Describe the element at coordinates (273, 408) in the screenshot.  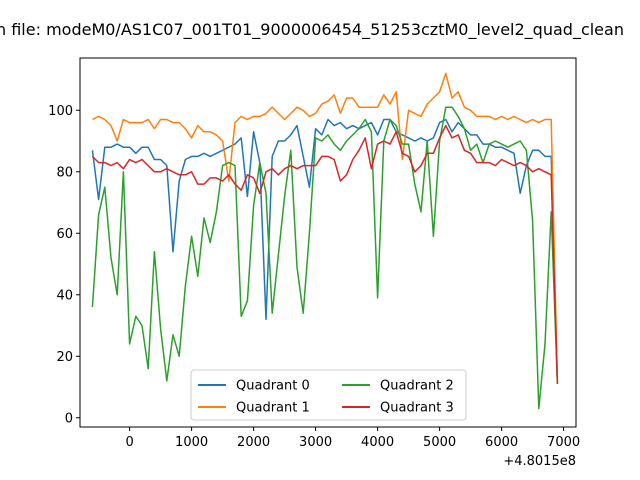
I see `legend-label: Quadrant 1` at that location.